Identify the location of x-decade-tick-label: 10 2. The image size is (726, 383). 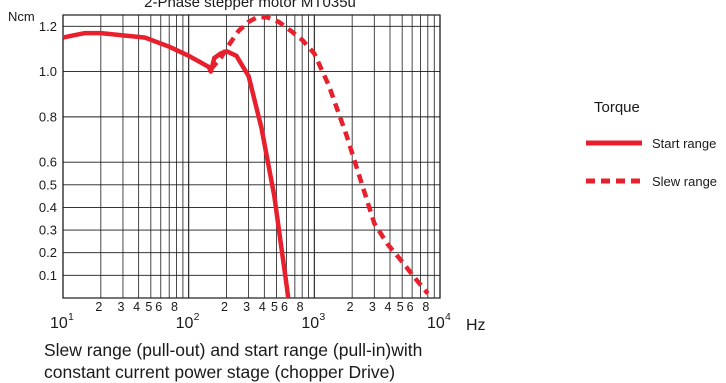
(188, 321).